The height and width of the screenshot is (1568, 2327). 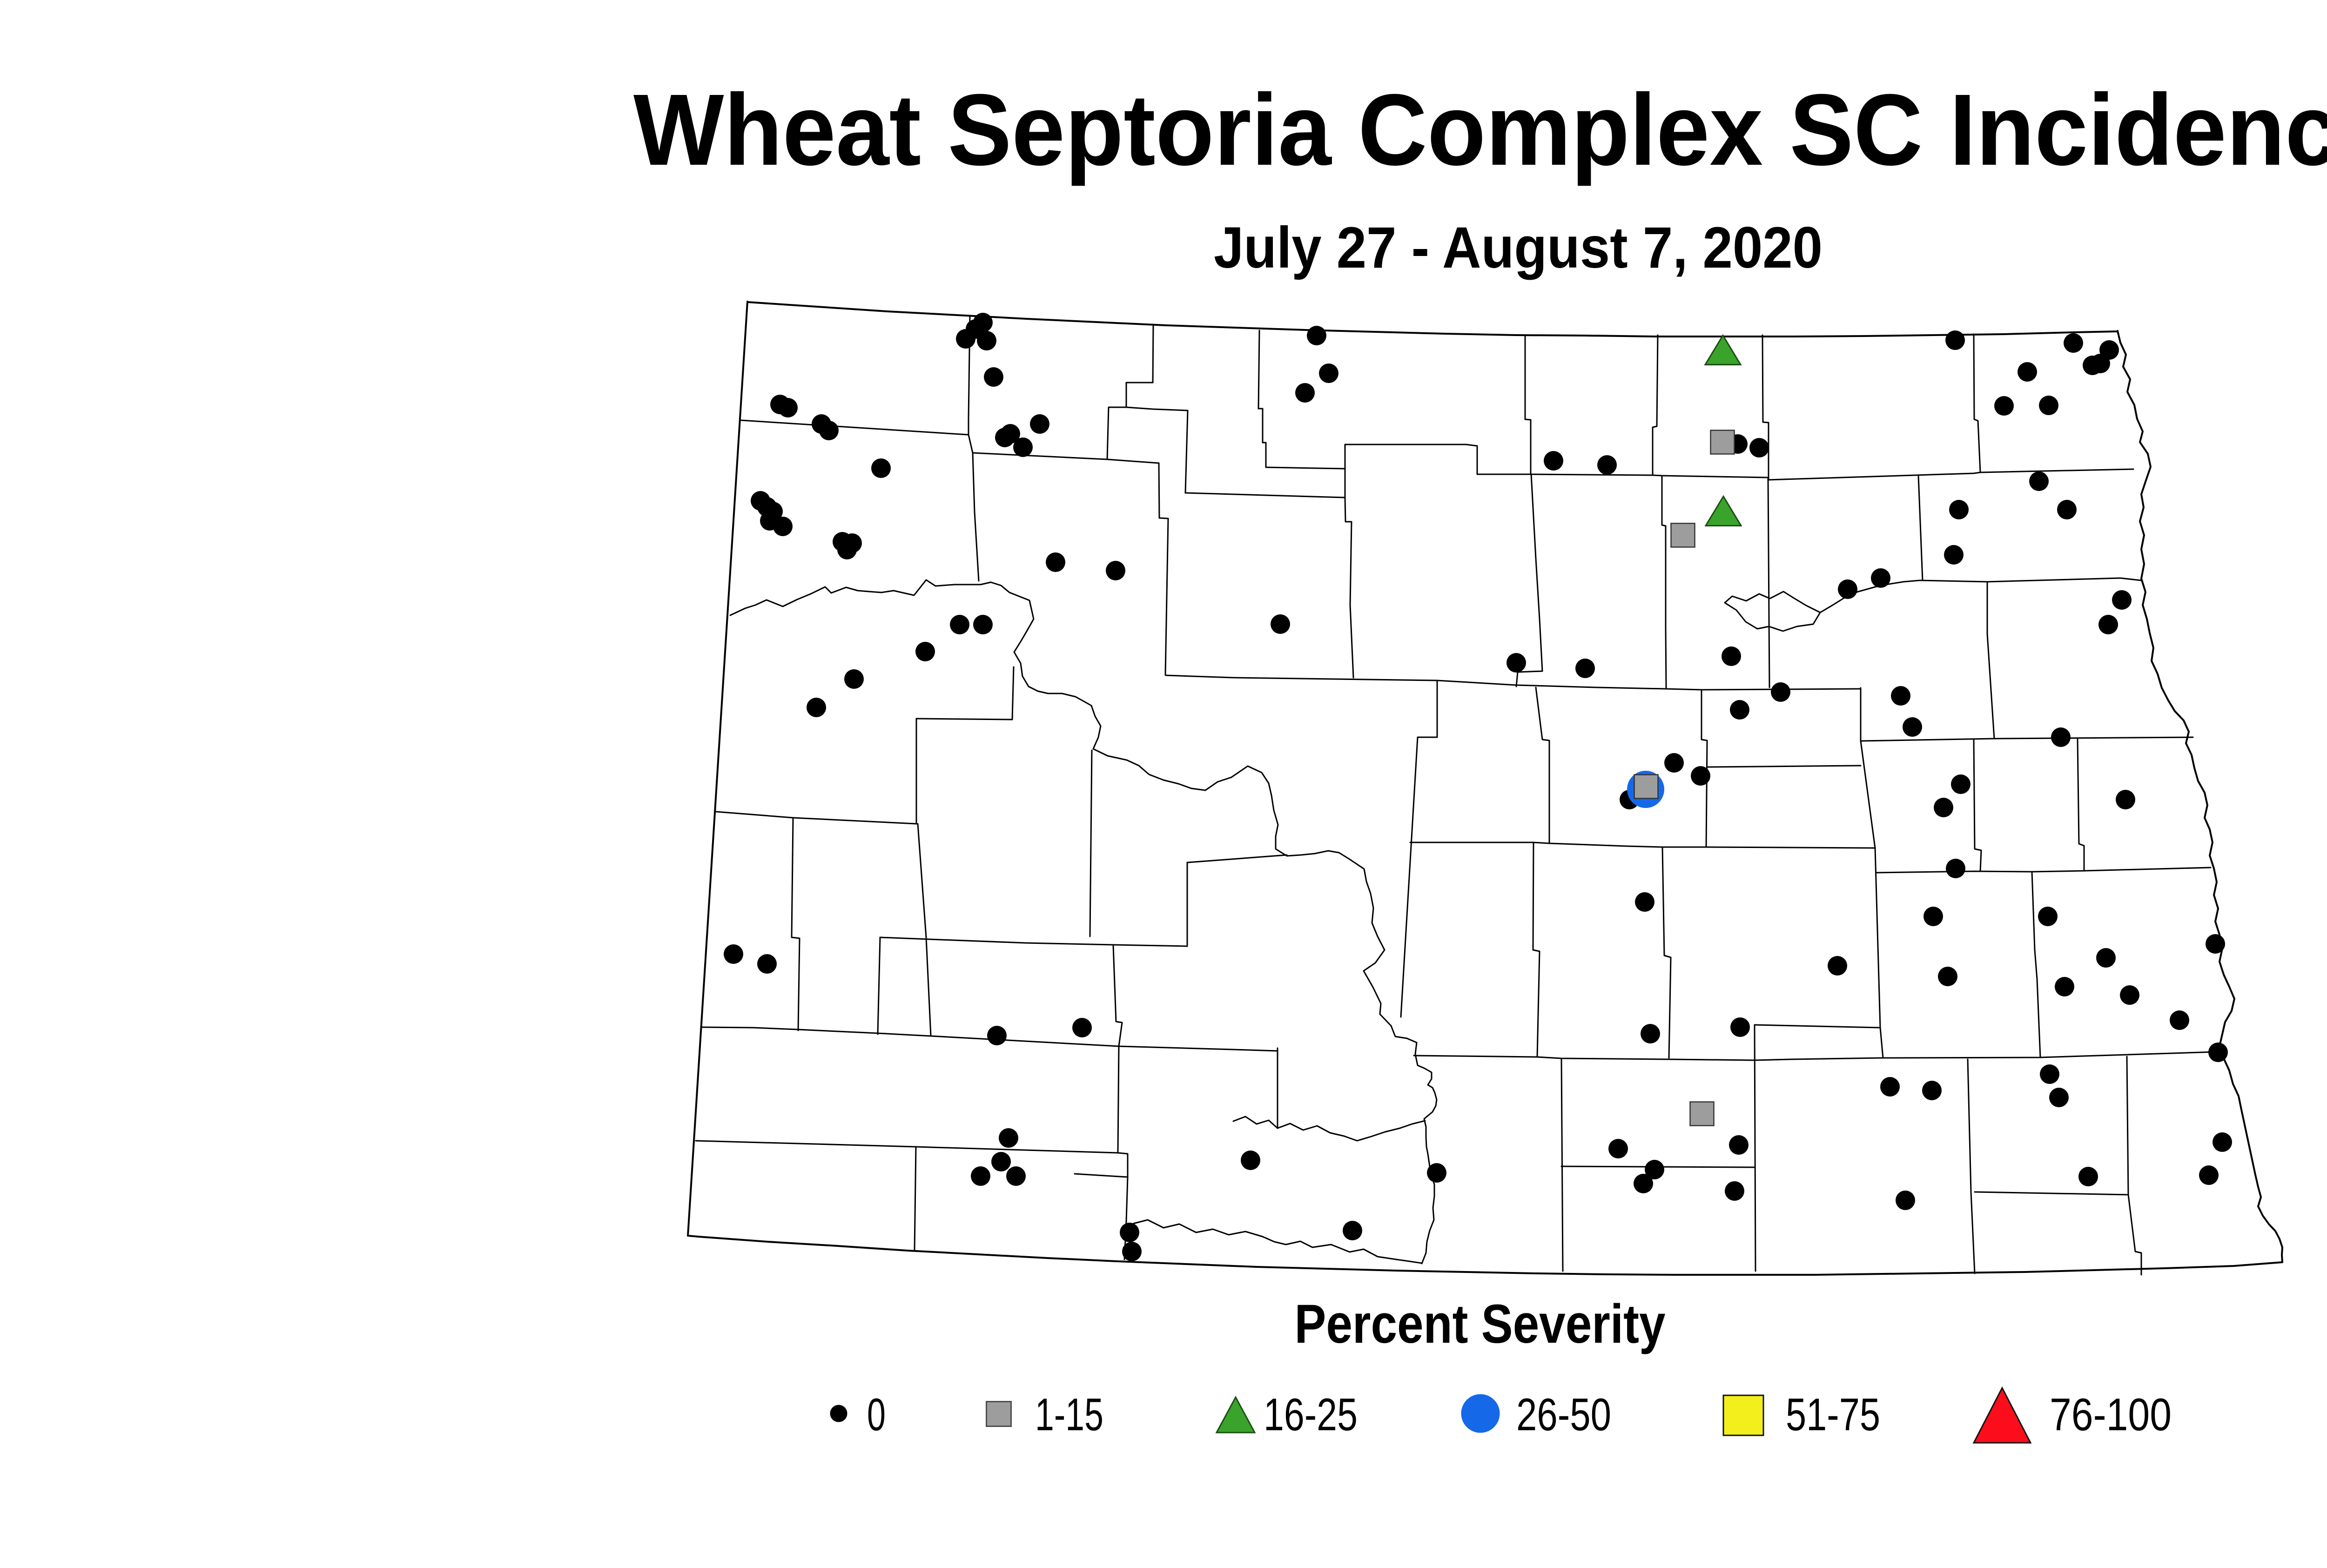 I want to click on svg-text: 76-100, so click(x=2111, y=1414).